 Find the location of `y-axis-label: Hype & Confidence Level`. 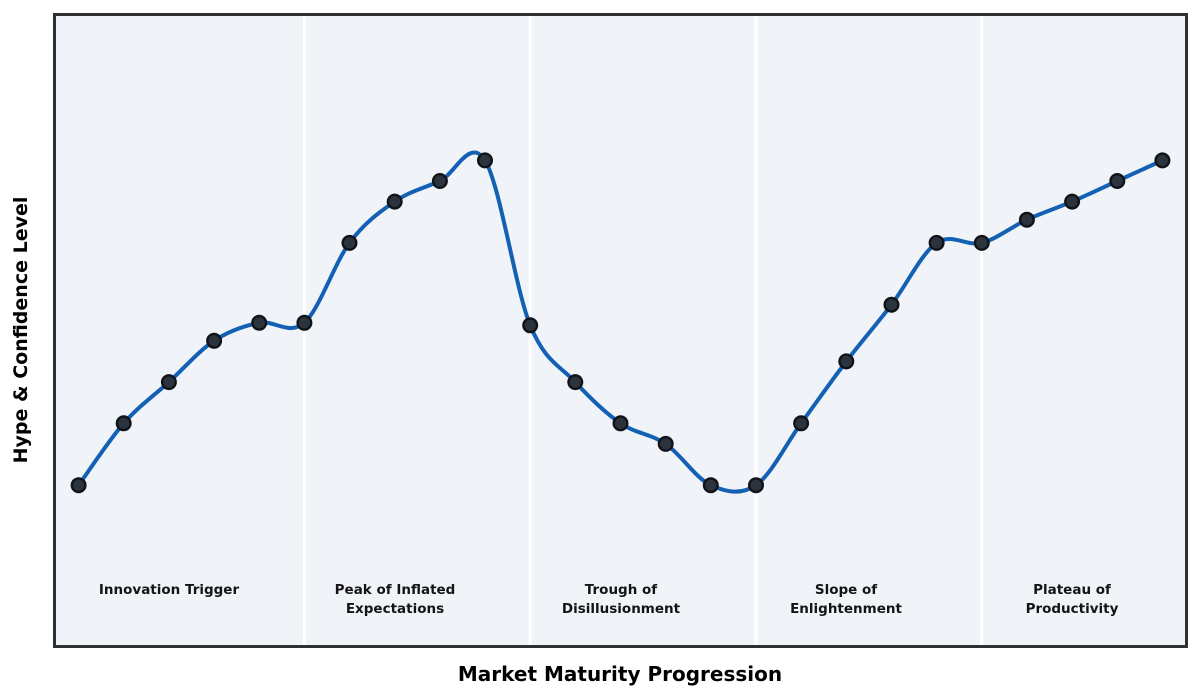

y-axis-label: Hype & Confidence Level is located at coordinates (21, 330).